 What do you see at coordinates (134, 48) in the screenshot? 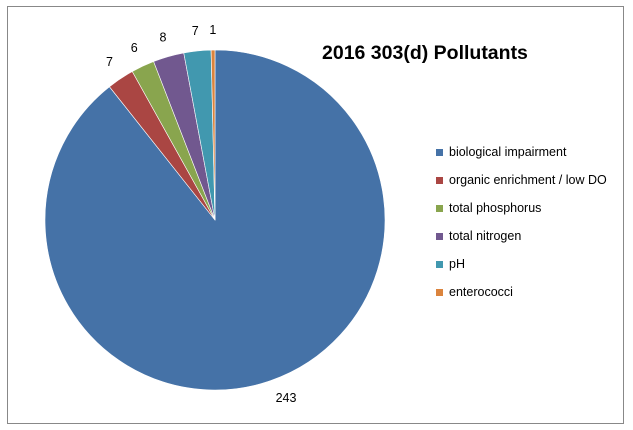
I see `data-label-3: 6` at bounding box center [134, 48].